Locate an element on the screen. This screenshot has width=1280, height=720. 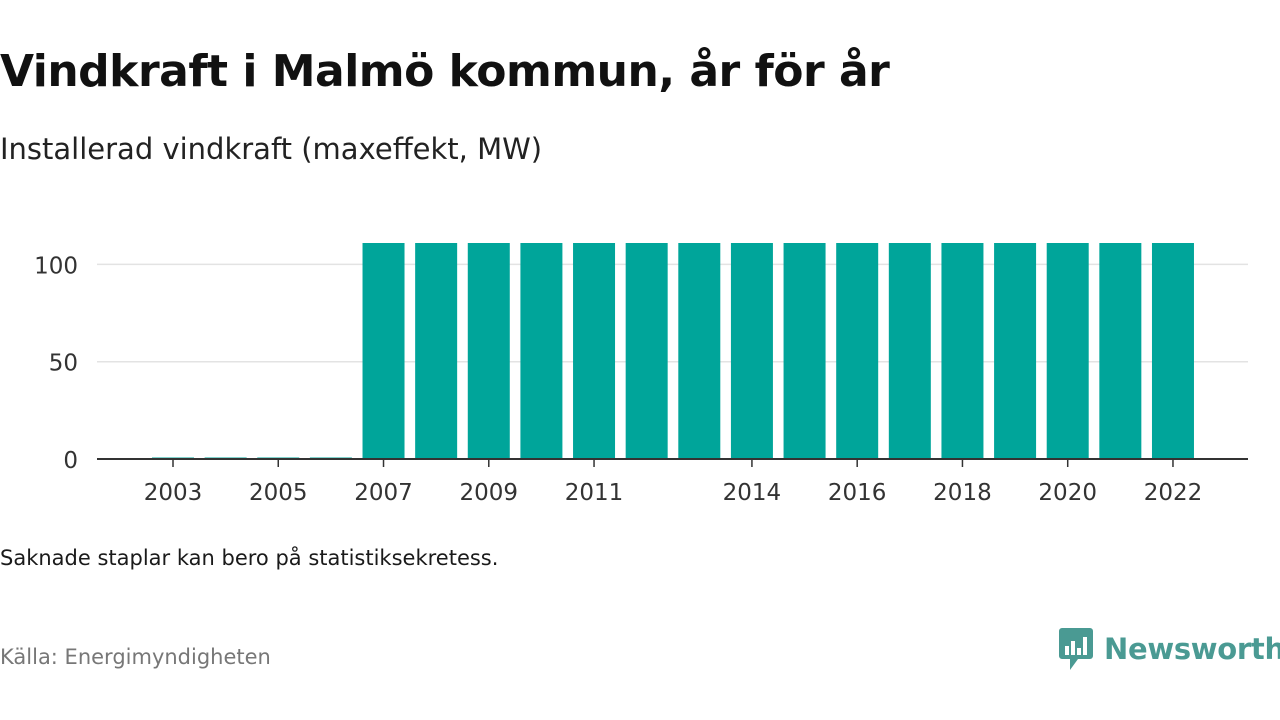
x-tick-label: 2020 is located at coordinates (1067, 493).